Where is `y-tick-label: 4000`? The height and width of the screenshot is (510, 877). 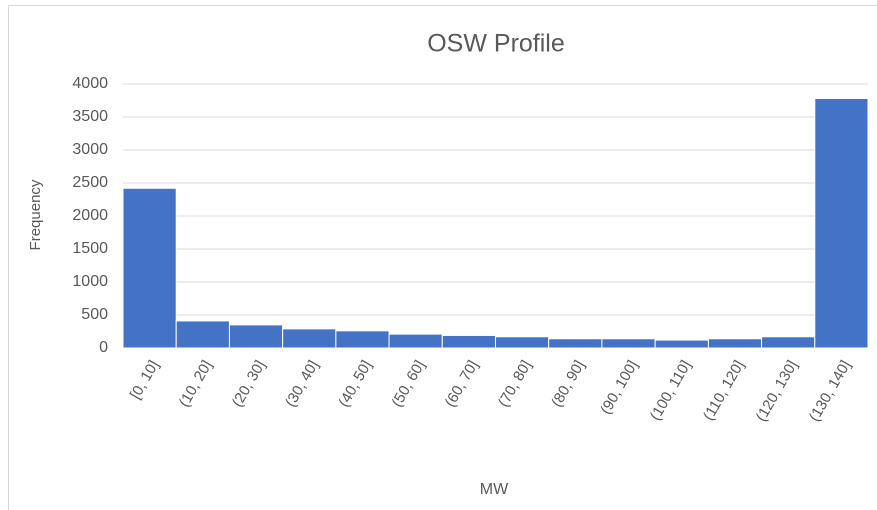
y-tick-label: 4000 is located at coordinates (90, 83).